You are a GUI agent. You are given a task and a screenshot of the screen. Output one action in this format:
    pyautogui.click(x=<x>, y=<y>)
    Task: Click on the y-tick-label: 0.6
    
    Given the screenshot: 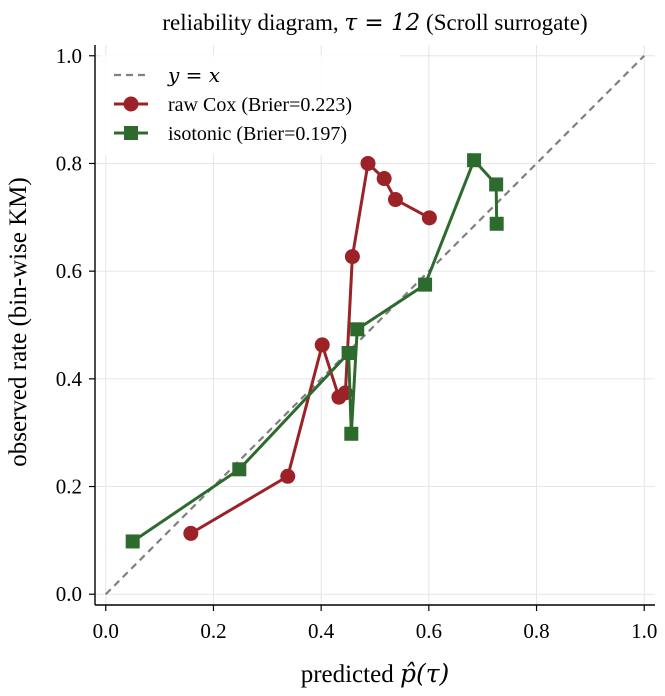 What is the action you would take?
    pyautogui.click(x=69, y=271)
    